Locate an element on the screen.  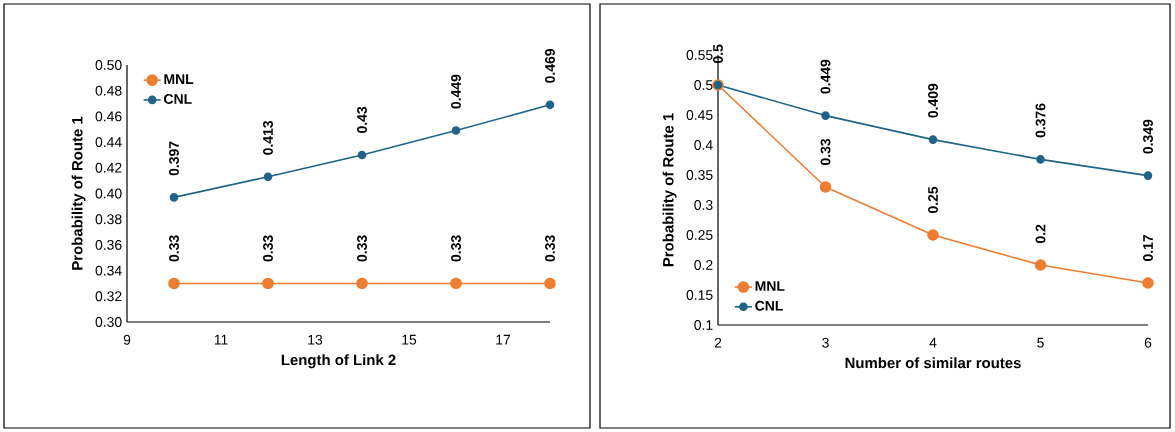
x-tick-label: 9 is located at coordinates (127, 339).